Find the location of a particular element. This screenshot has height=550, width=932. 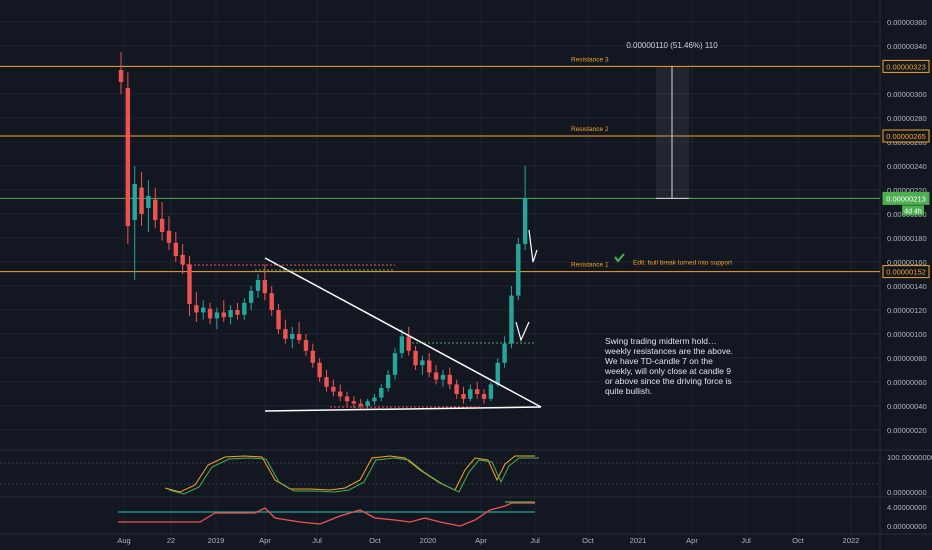

resistance1-note: Edit: bull break turned into support is located at coordinates (682, 263).